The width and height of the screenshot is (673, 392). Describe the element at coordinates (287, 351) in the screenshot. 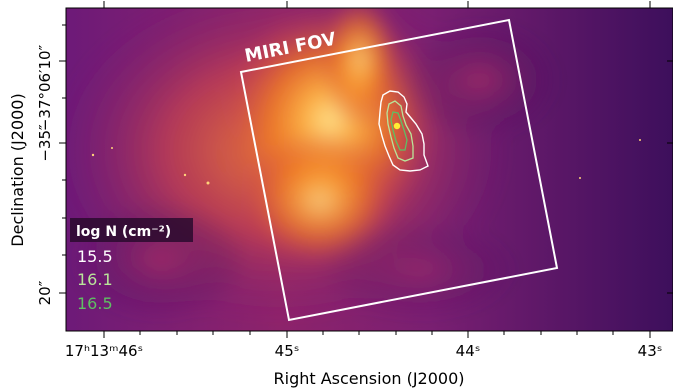

I see `x-tick-label: 45ˢ` at that location.